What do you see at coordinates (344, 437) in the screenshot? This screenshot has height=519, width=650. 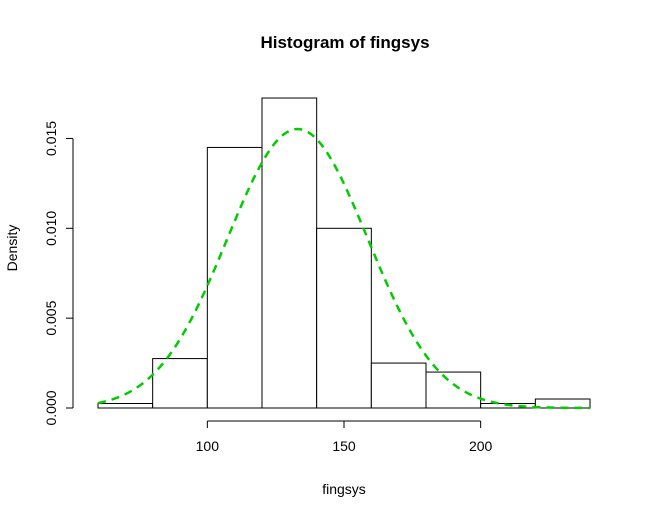 I see `x-axis: 100 150 200` at bounding box center [344, 437].